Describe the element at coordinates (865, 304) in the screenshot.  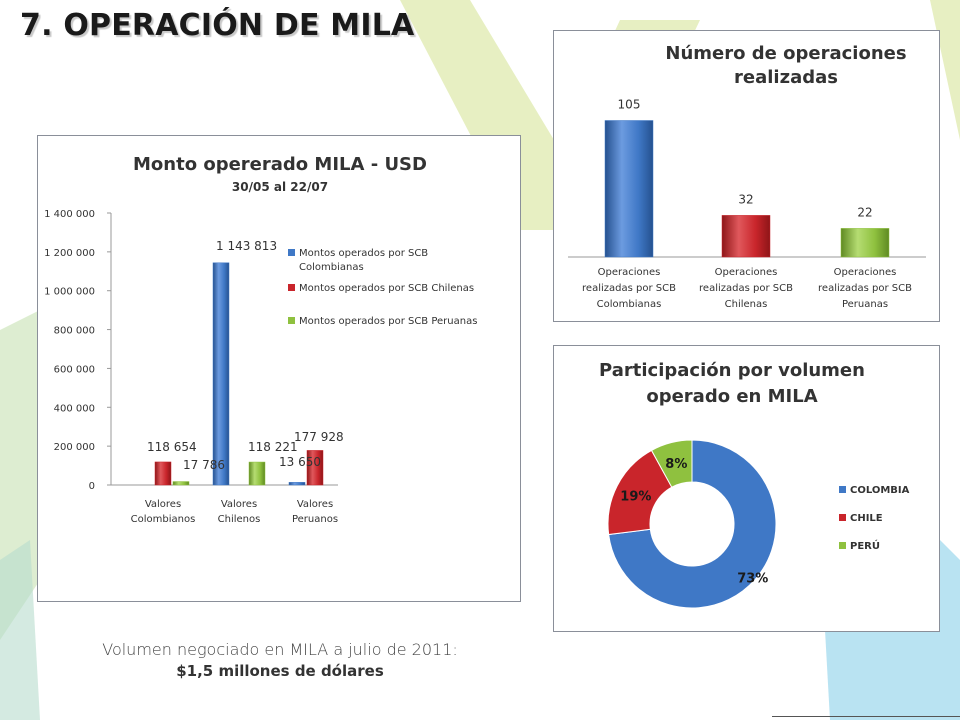
I see `x-category-label: Peruanas` at that location.